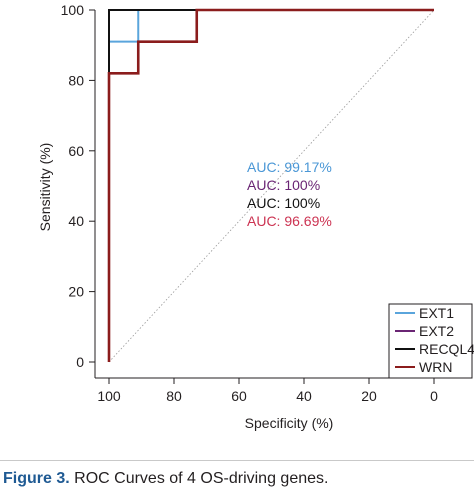 The height and width of the screenshot is (494, 474). Describe the element at coordinates (109, 396) in the screenshot. I see `x-tick-label: 100` at that location.